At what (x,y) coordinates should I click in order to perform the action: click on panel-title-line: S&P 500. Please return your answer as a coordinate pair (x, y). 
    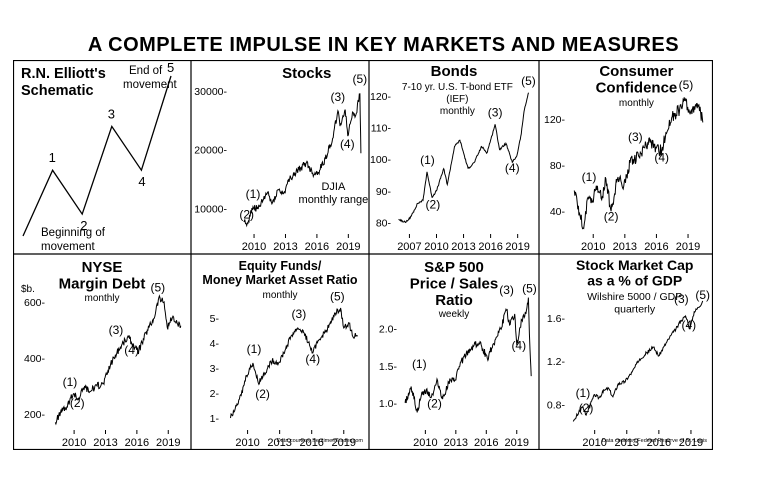
    Looking at the image, I should click on (454, 267).